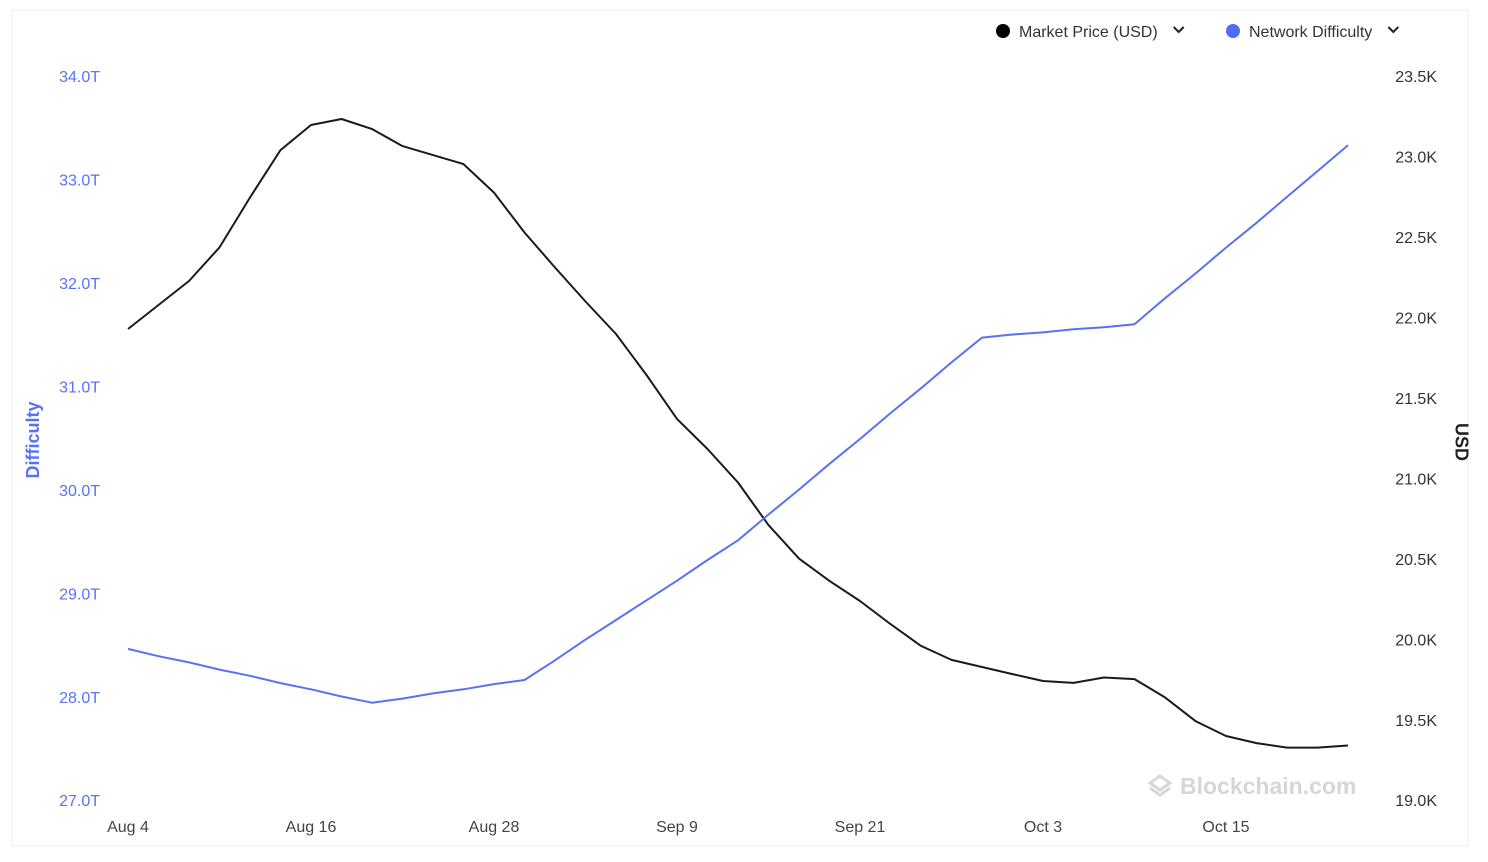  Describe the element at coordinates (1416, 158) in the screenshot. I see `y2-tick-label: 23.0K` at that location.